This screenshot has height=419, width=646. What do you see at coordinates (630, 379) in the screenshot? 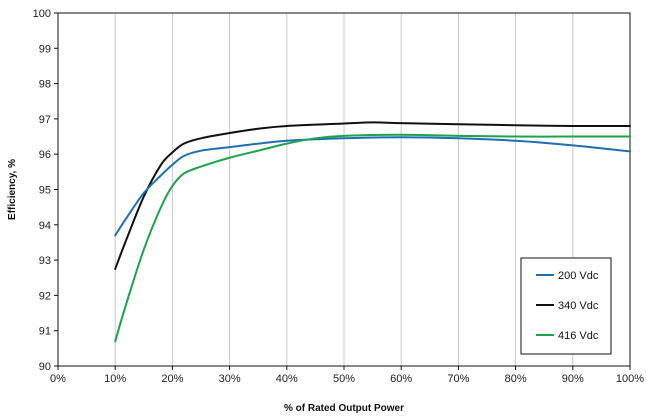
I see `x-tick-label: 100%` at bounding box center [630, 379].